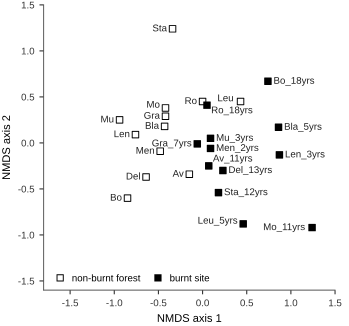 This screenshot has height=326, width=349. Describe the element at coordinates (114, 302) in the screenshot. I see `x-tick-label: -1.0` at that location.